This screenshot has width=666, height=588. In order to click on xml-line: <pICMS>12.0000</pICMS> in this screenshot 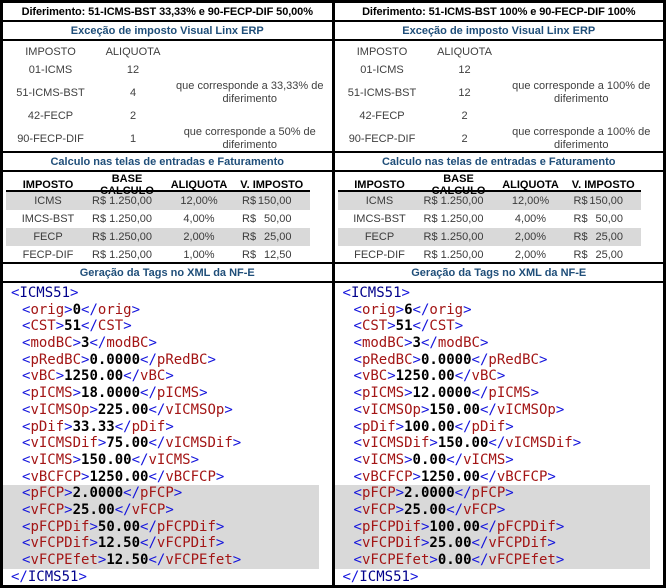, I will do `click(499, 393)`.